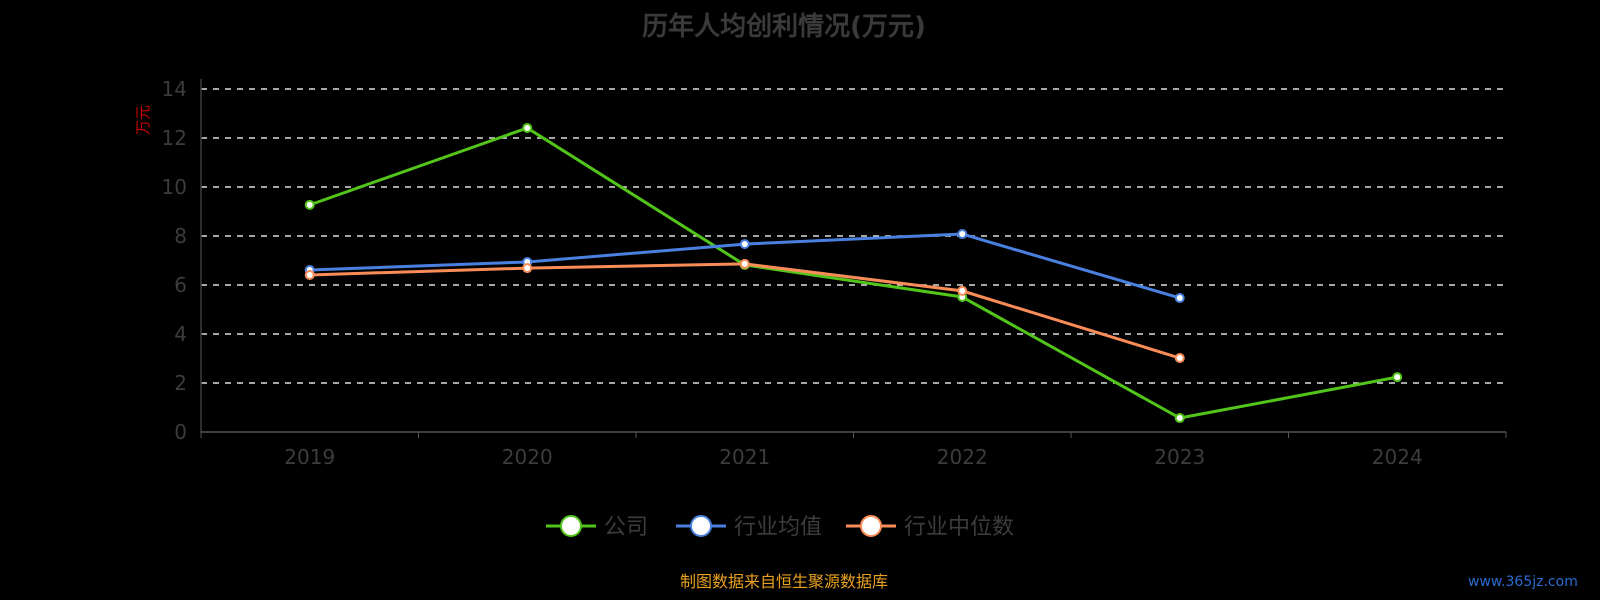  I want to click on data-source-note: 制图数据来自恒生聚源数据库, so click(783, 581).